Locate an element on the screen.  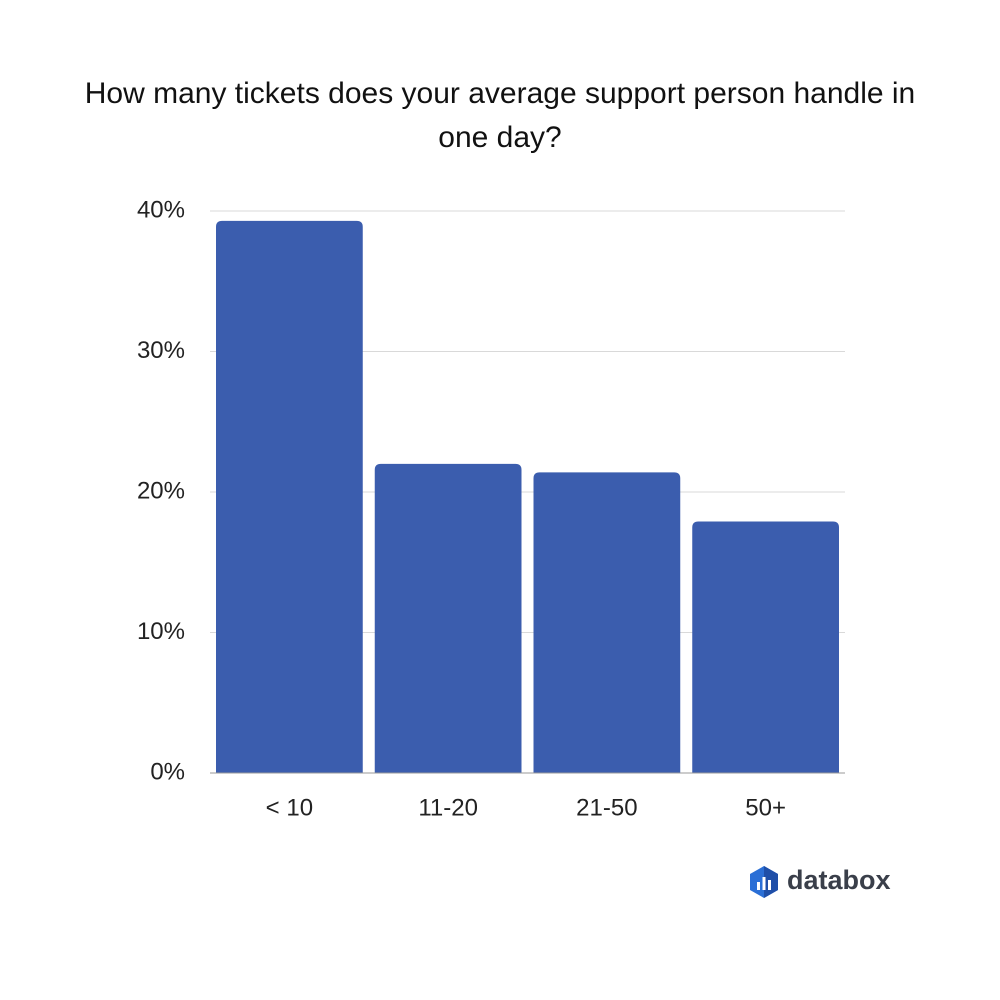
brand-name: databox is located at coordinates (839, 880).